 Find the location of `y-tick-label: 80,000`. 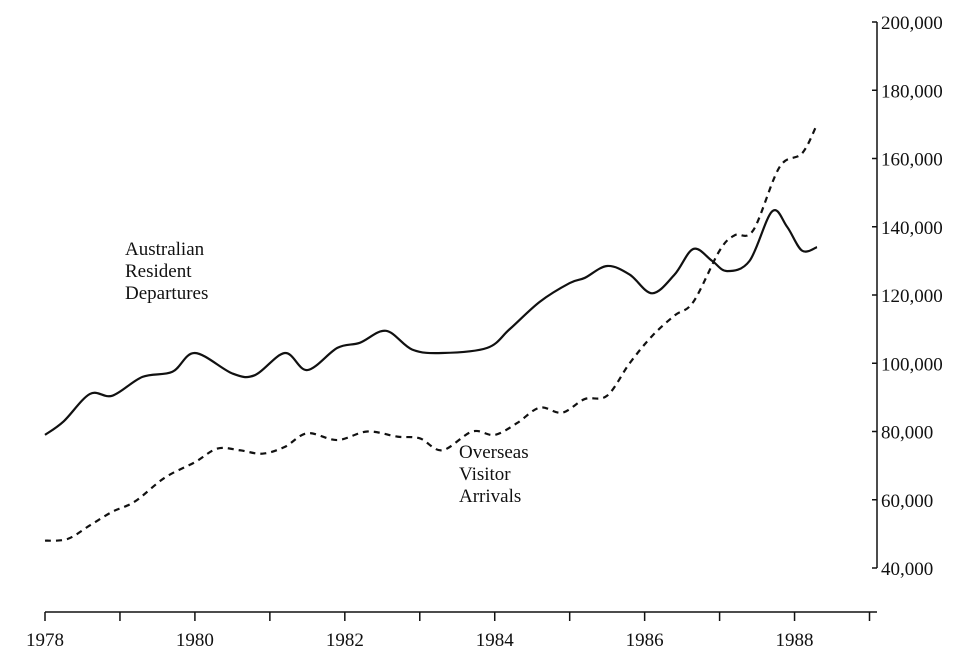

y-tick-label: 80,000 is located at coordinates (907, 433).